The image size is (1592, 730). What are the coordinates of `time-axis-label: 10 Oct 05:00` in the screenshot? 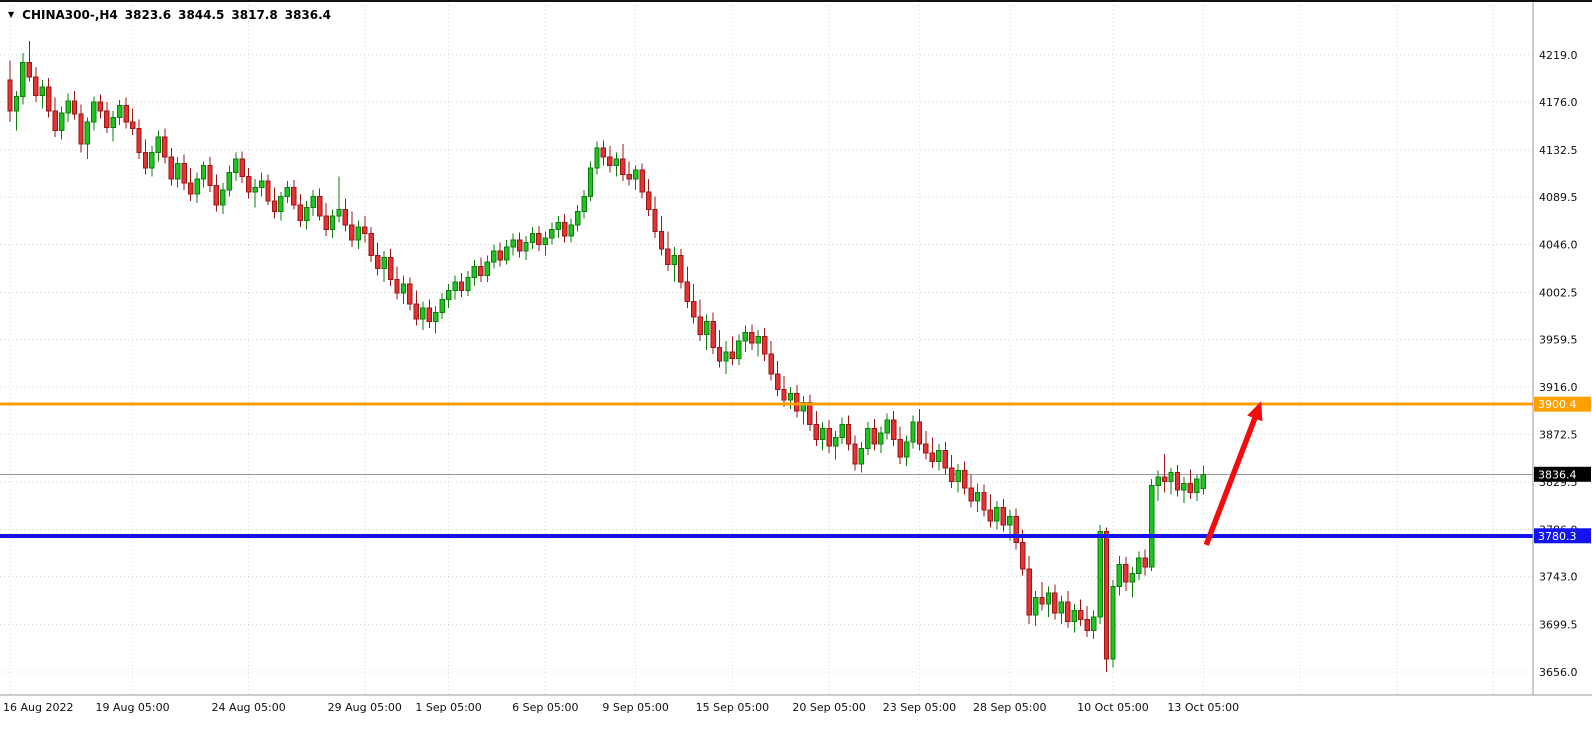 It's located at (1113, 707).